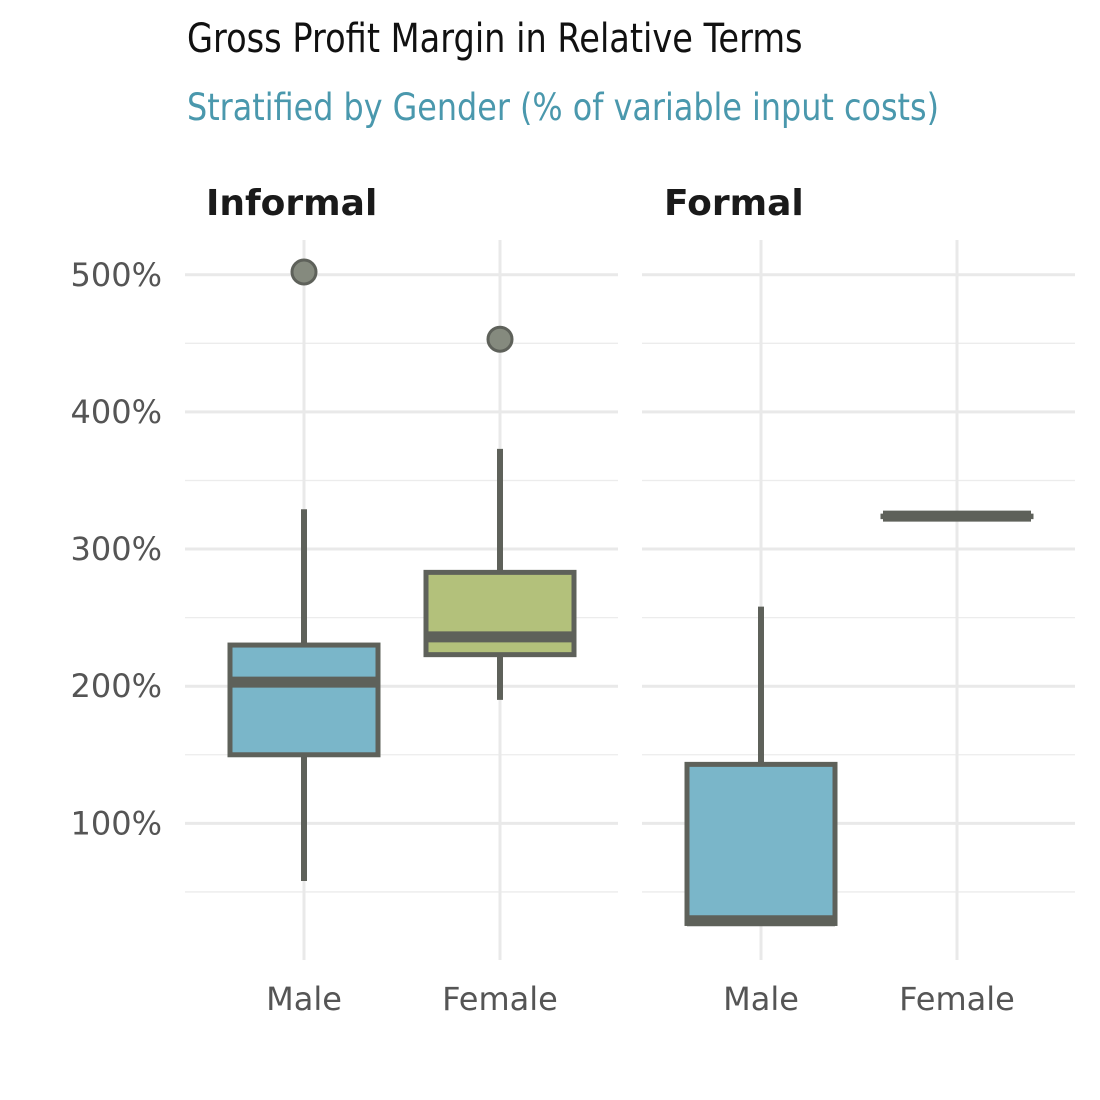 The image size is (1100, 1100). What do you see at coordinates (734, 203) in the screenshot?
I see `facet-label: Formal` at bounding box center [734, 203].